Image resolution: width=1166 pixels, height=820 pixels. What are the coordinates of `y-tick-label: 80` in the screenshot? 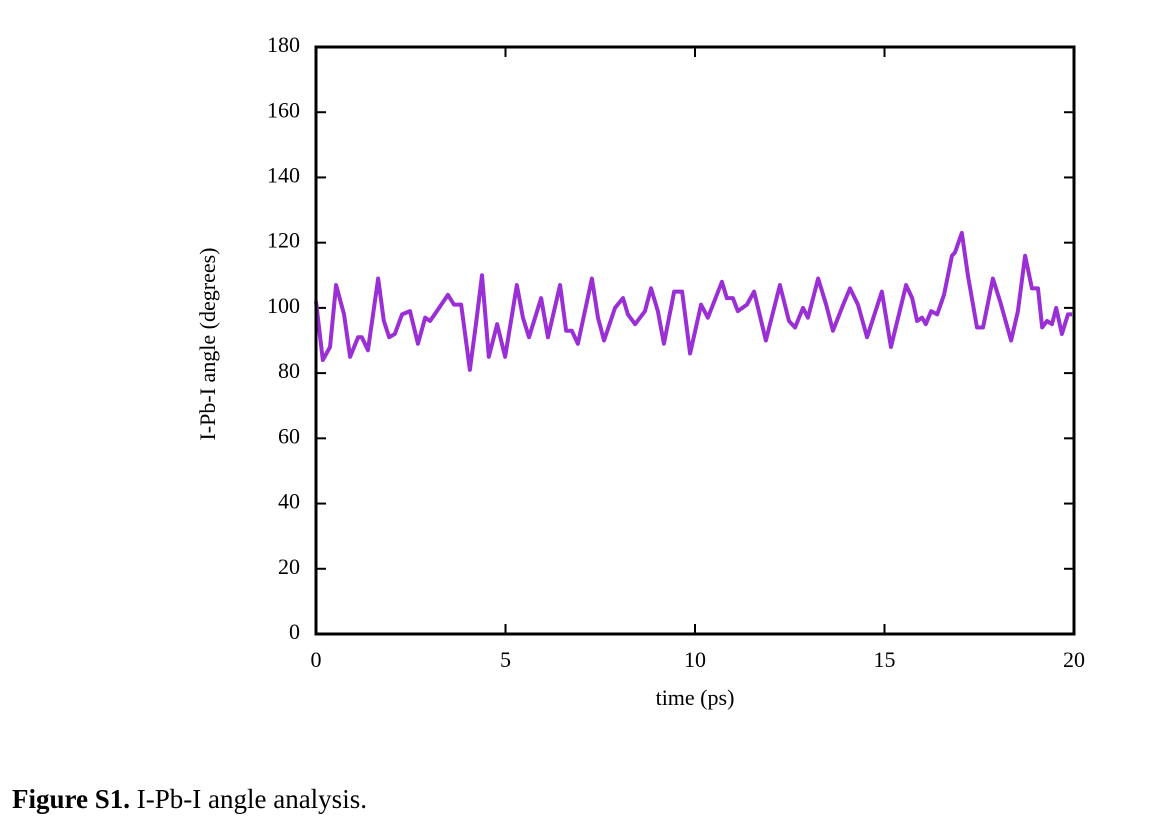 It's located at (289, 370).